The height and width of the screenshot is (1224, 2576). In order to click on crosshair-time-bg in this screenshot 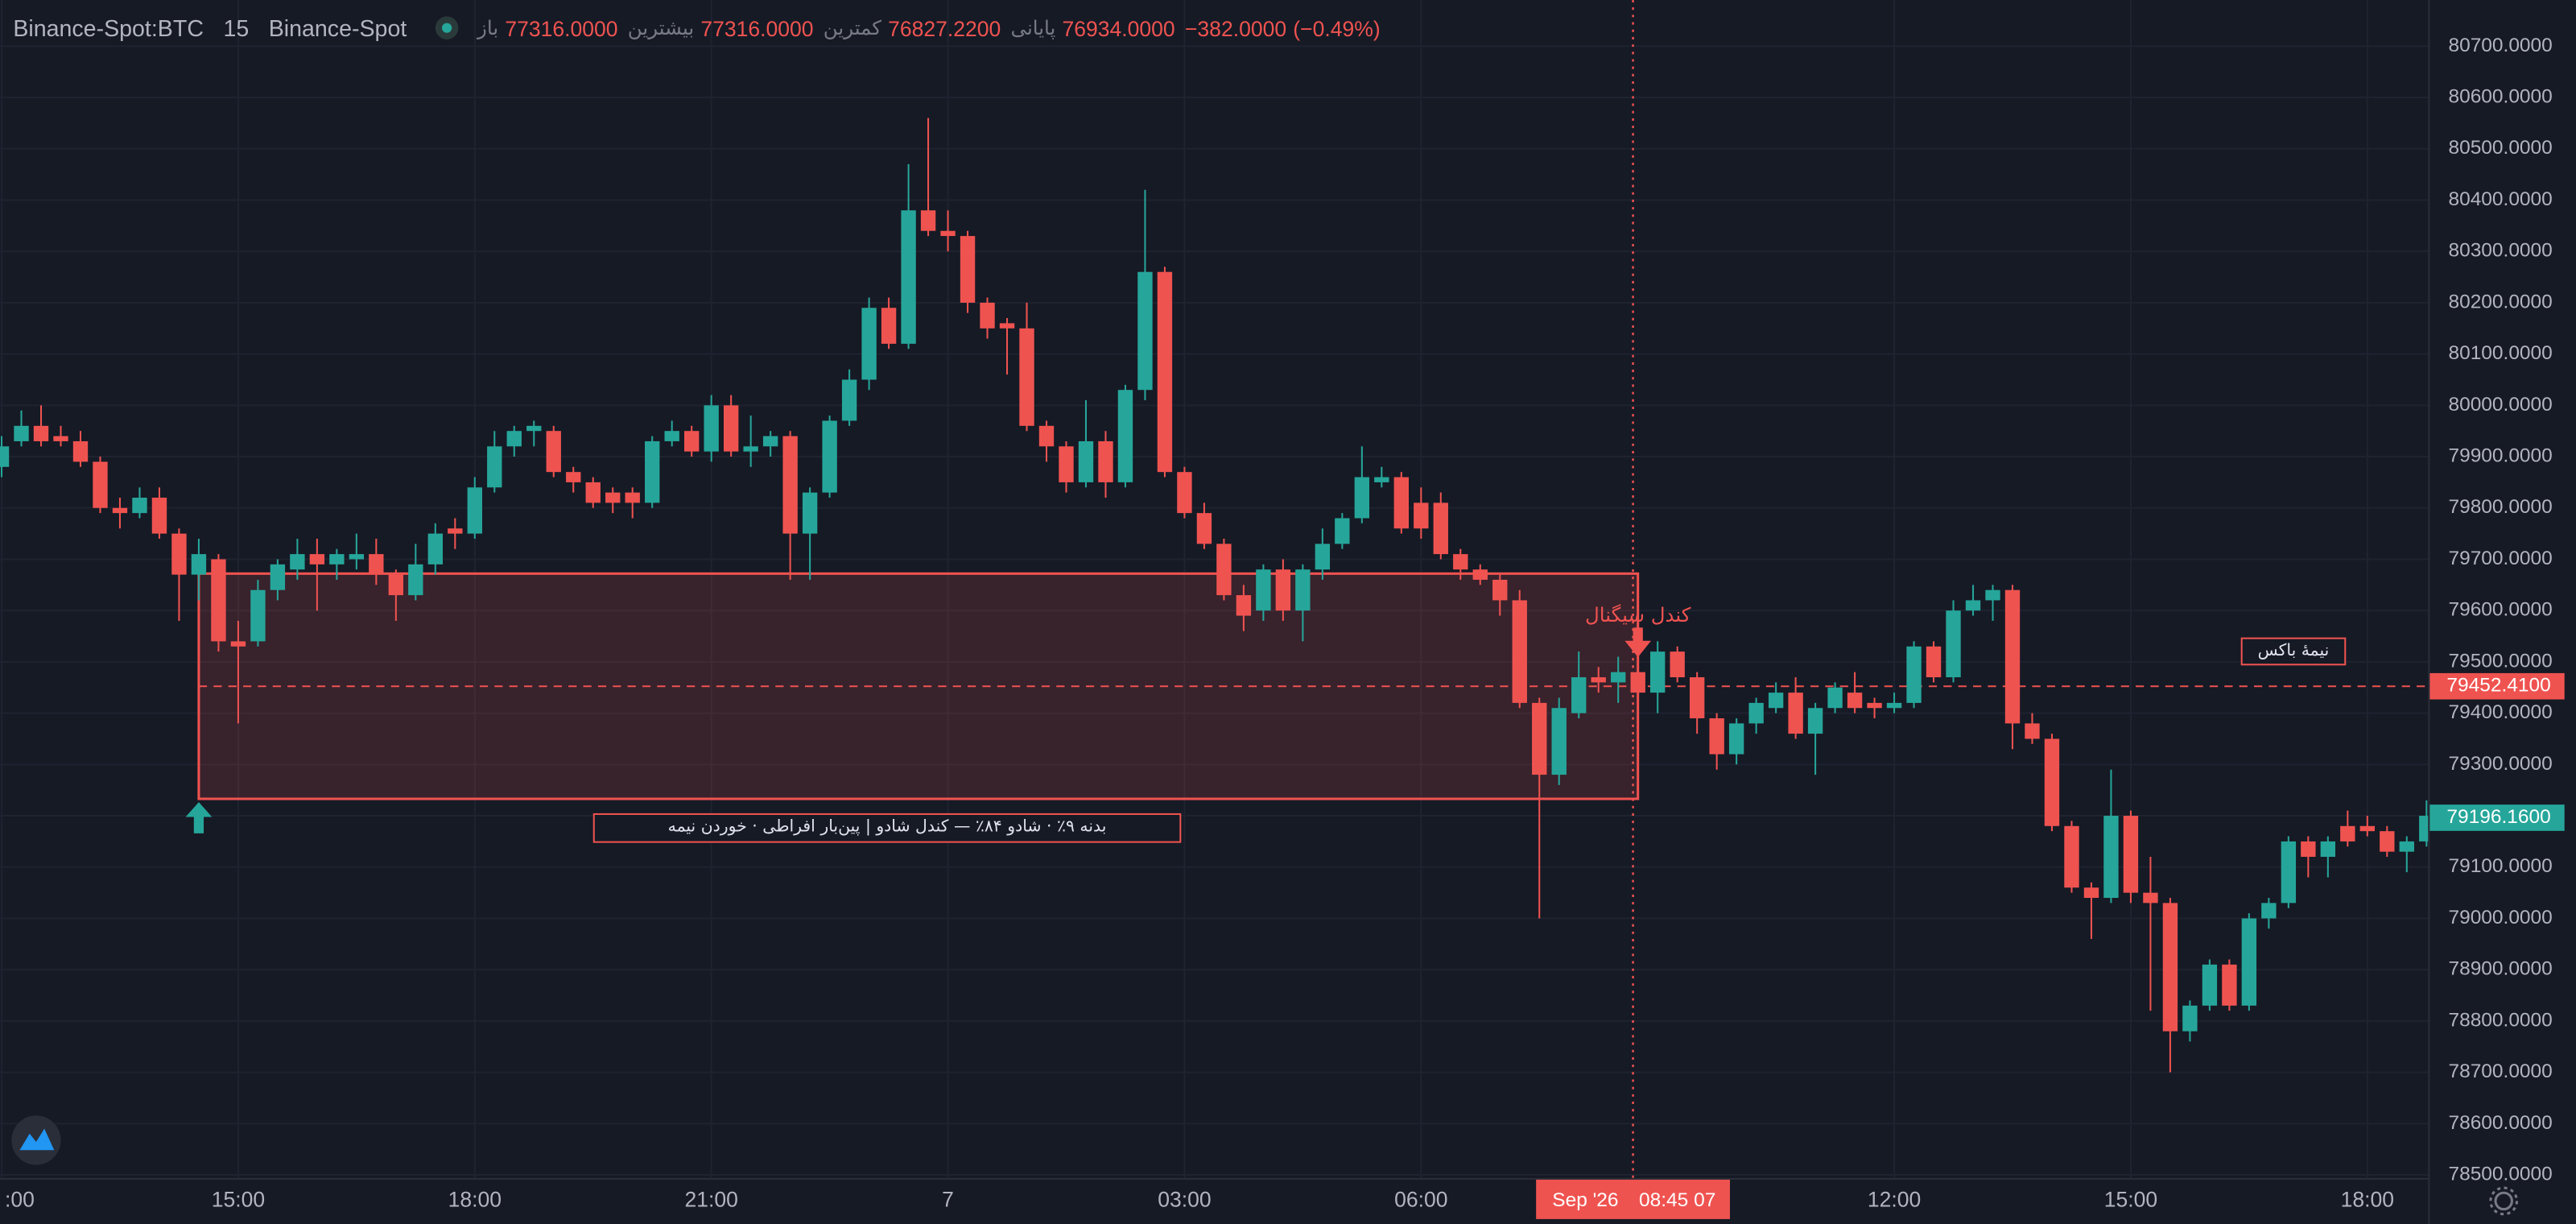, I will do `click(1633, 1199)`.